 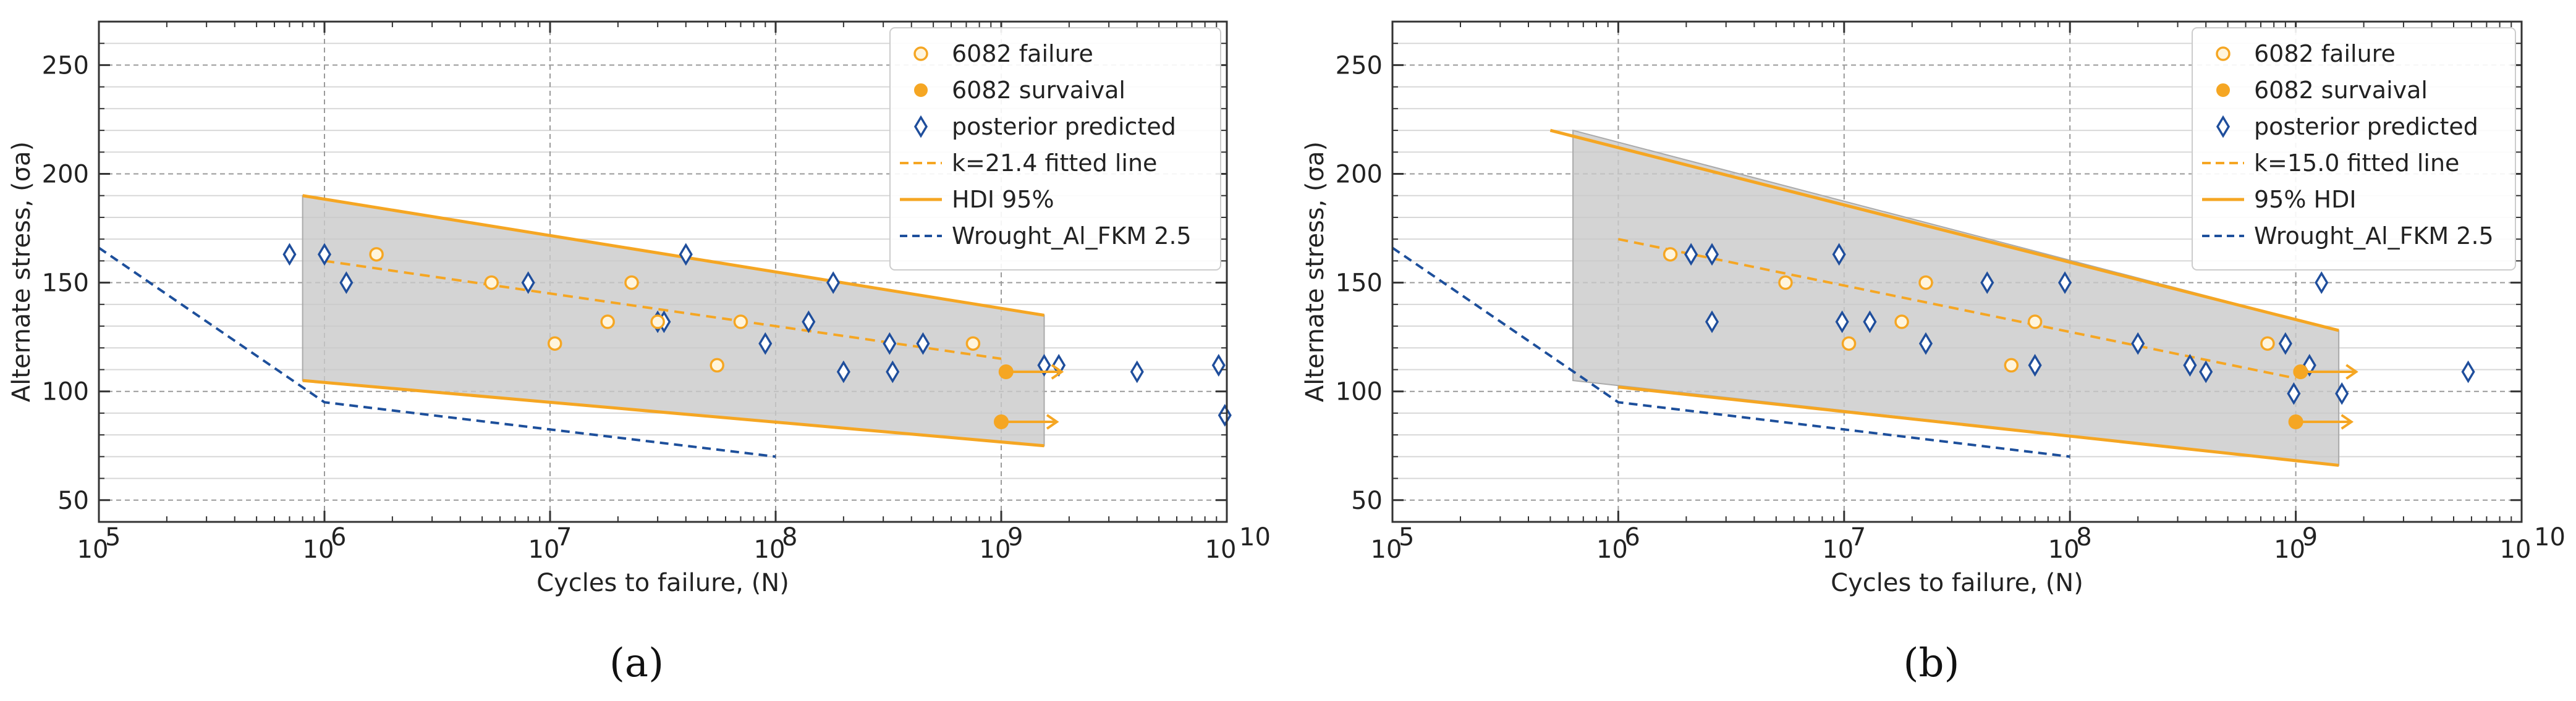 What do you see at coordinates (2223, 90) in the screenshot?
I see `legend-survival-marker` at bounding box center [2223, 90].